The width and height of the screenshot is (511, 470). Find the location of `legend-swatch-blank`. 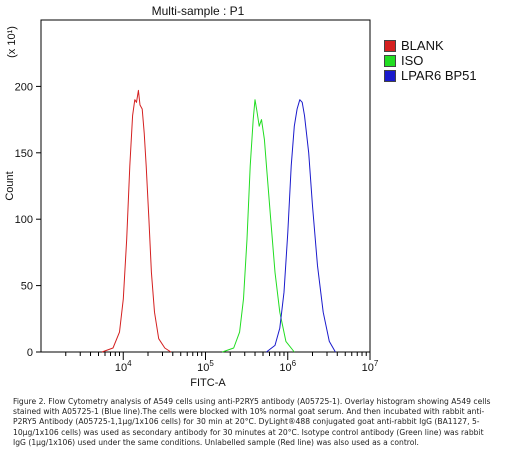

legend-swatch-blank is located at coordinates (390, 45).